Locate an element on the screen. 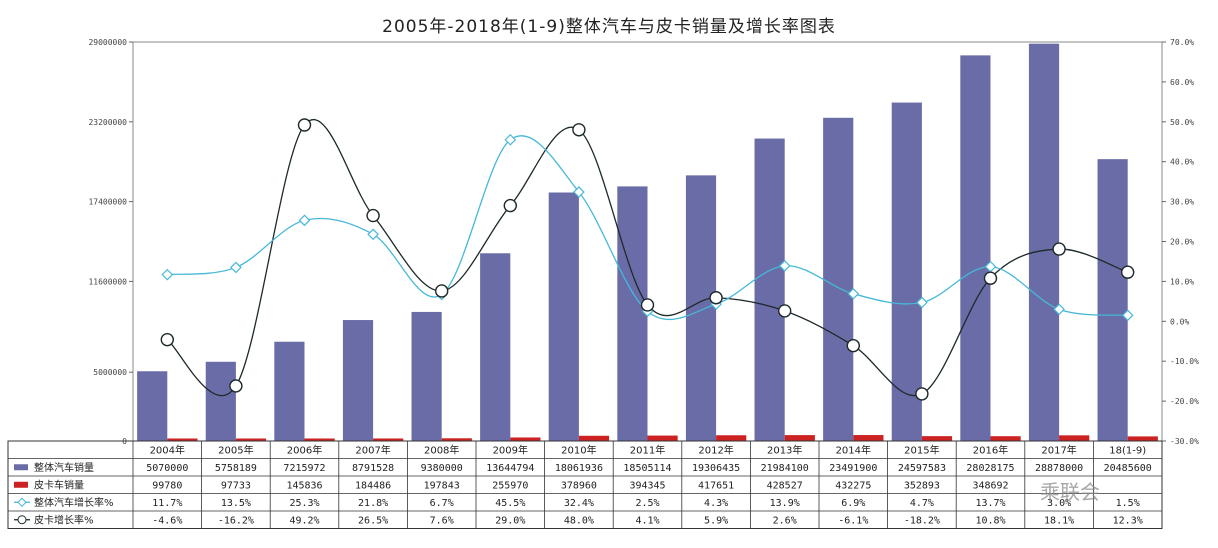  table-cell: 48.0% is located at coordinates (579, 520).